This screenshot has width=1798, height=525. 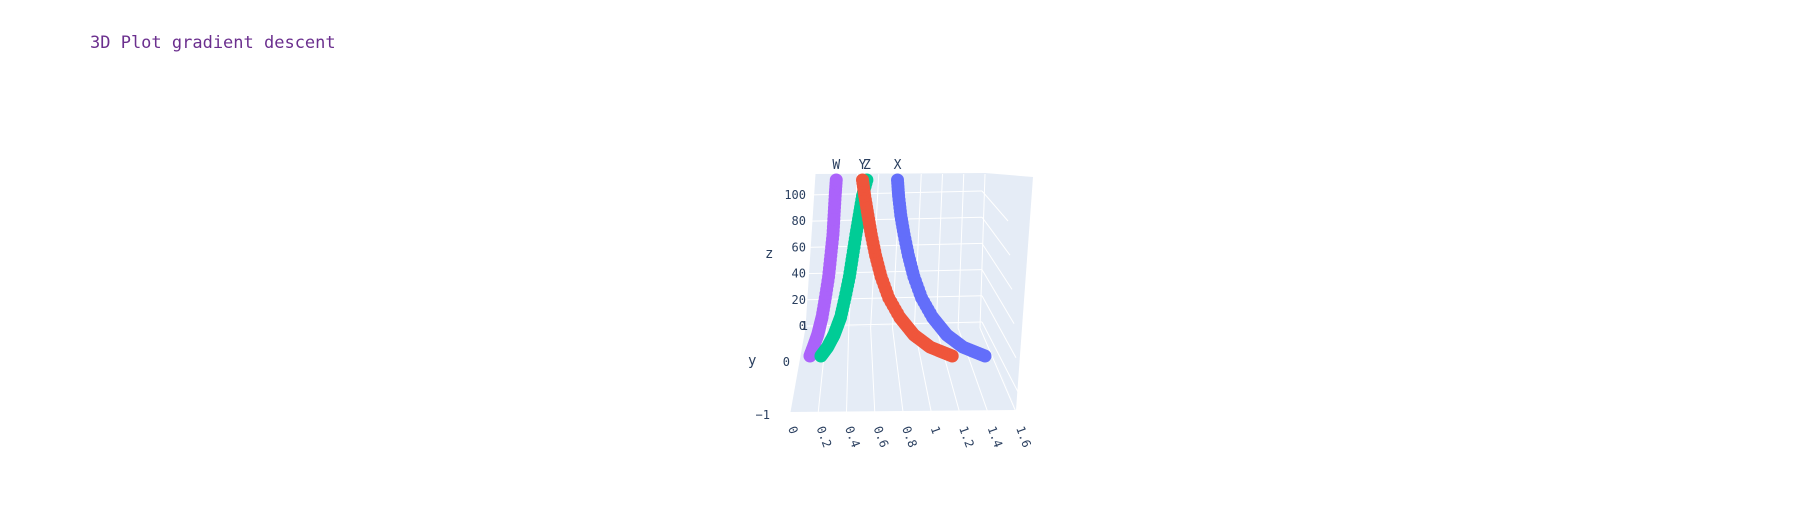 What do you see at coordinates (795, 195) in the screenshot?
I see `z-tick-label: 100` at bounding box center [795, 195].